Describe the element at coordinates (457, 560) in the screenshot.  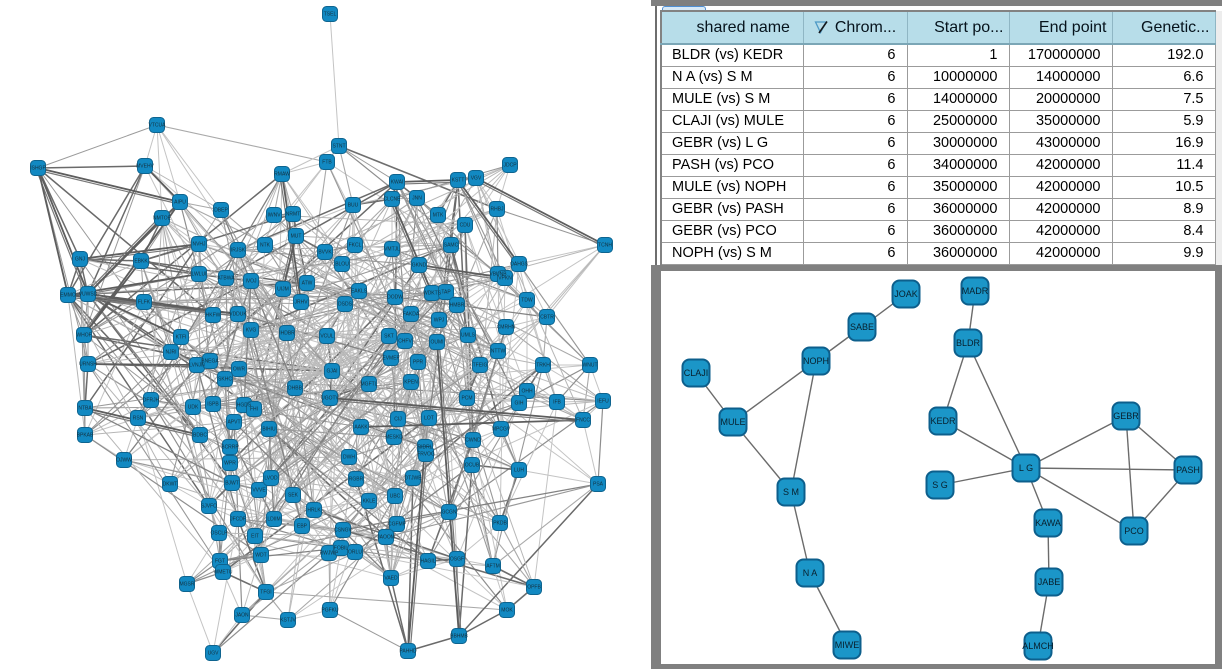
I see `svg-text: OSGF` at that location.